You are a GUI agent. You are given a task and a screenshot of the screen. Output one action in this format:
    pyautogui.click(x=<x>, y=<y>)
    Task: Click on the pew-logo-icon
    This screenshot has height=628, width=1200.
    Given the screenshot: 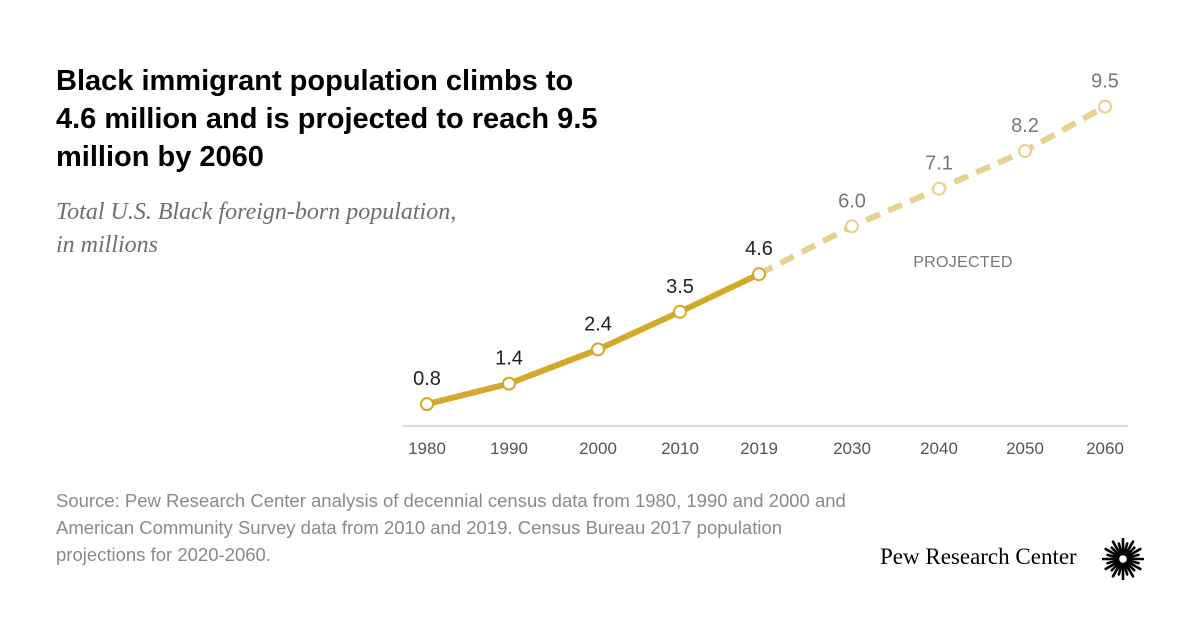 What is the action you would take?
    pyautogui.click(x=1123, y=559)
    